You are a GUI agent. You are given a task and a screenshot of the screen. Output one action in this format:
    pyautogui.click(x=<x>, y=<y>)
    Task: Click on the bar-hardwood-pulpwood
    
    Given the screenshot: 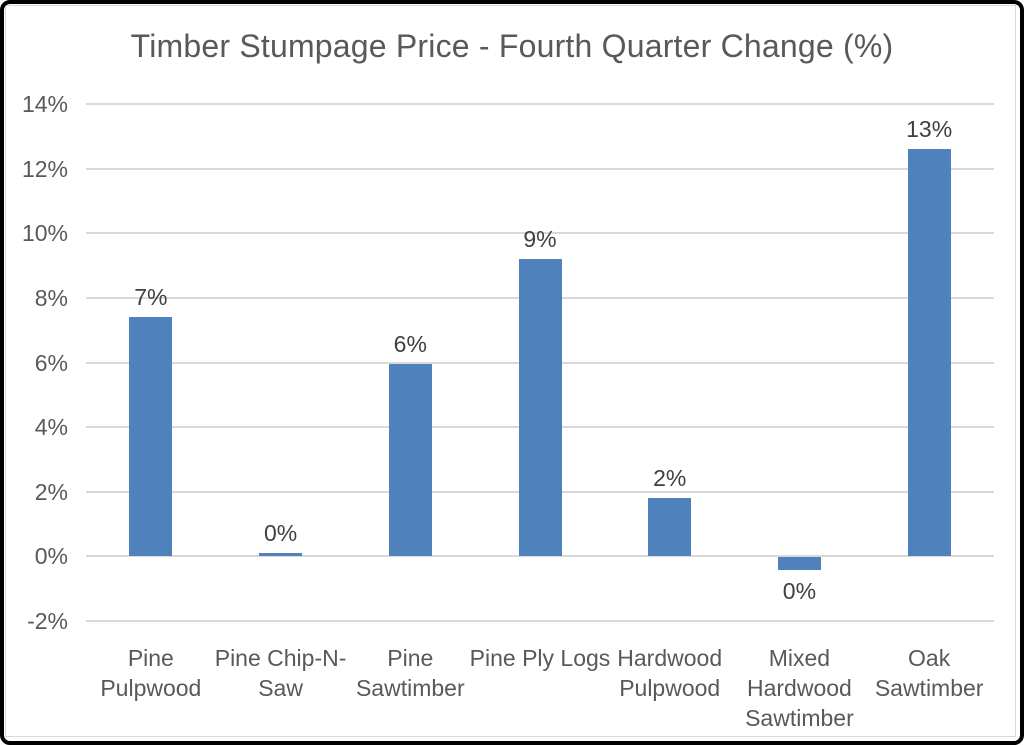 What is the action you would take?
    pyautogui.click(x=670, y=527)
    